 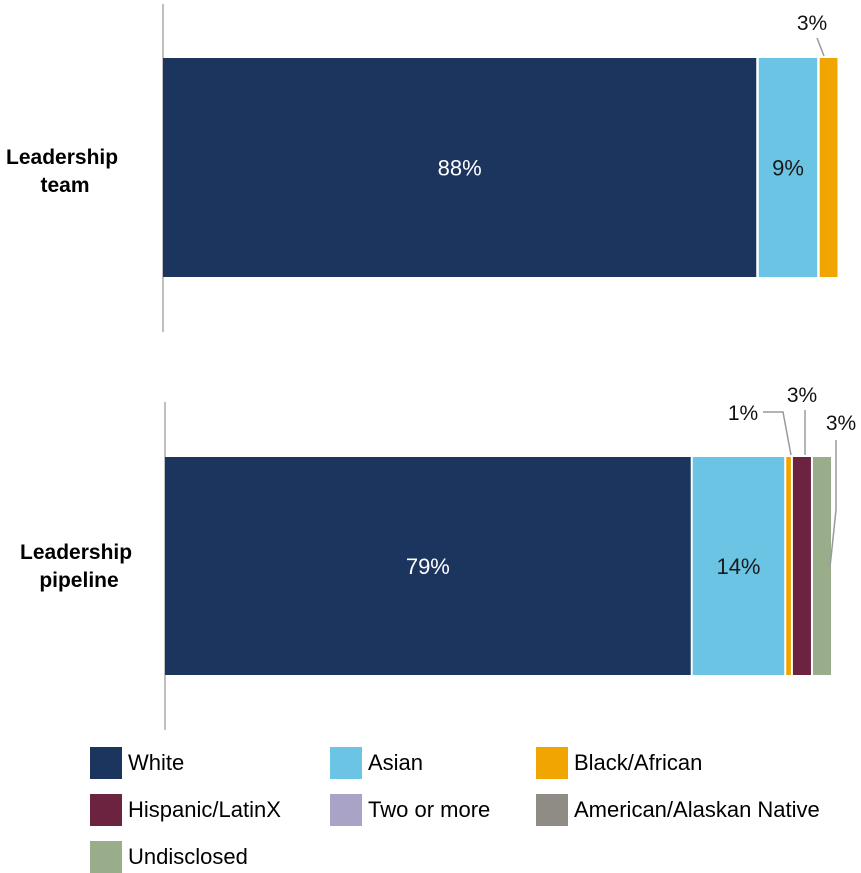 I want to click on value-label-pipeline-white: 79%, so click(x=428, y=566).